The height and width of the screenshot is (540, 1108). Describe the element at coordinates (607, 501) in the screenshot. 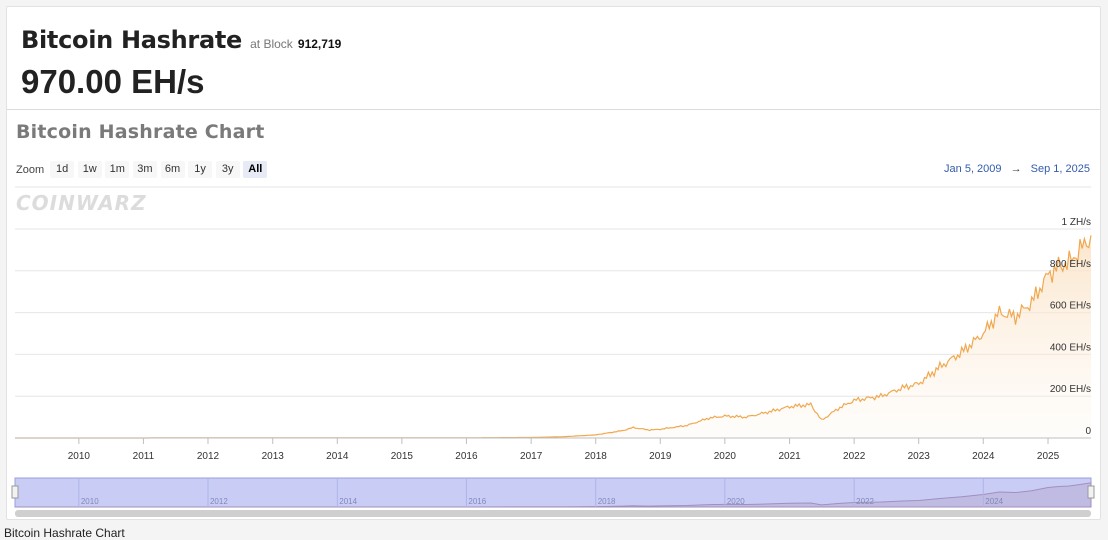

I see `navigator-tick-label: 2018` at that location.